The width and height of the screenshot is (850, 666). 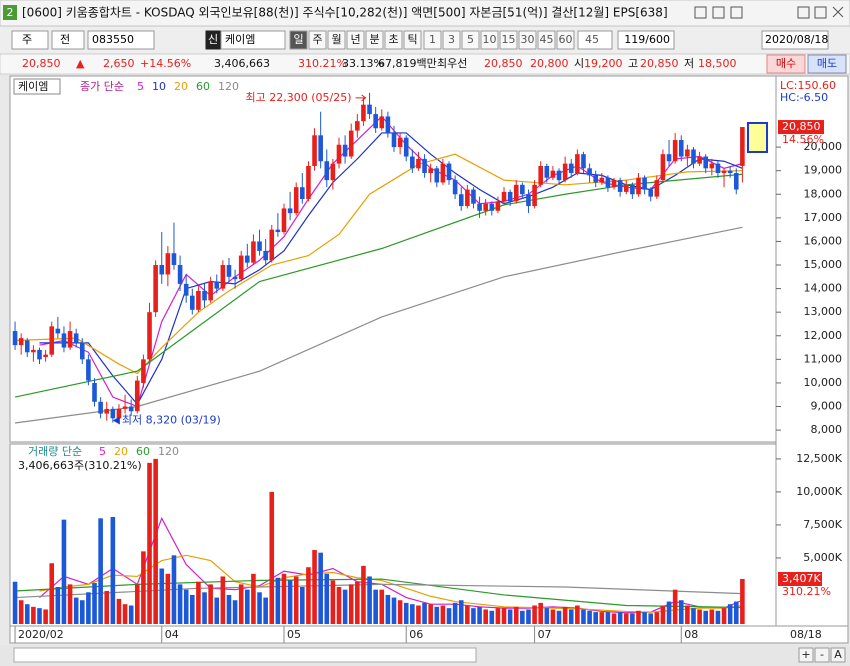 What do you see at coordinates (769, 12) in the screenshot?
I see `title-icons` at bounding box center [769, 12].